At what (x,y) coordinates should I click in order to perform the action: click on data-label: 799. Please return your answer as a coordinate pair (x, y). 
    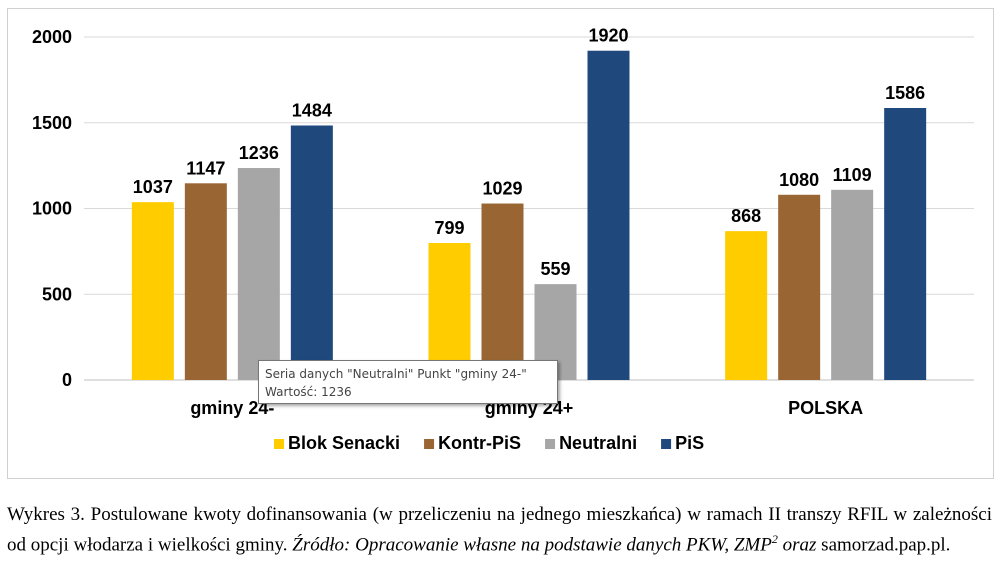
    Looking at the image, I should click on (449, 228).